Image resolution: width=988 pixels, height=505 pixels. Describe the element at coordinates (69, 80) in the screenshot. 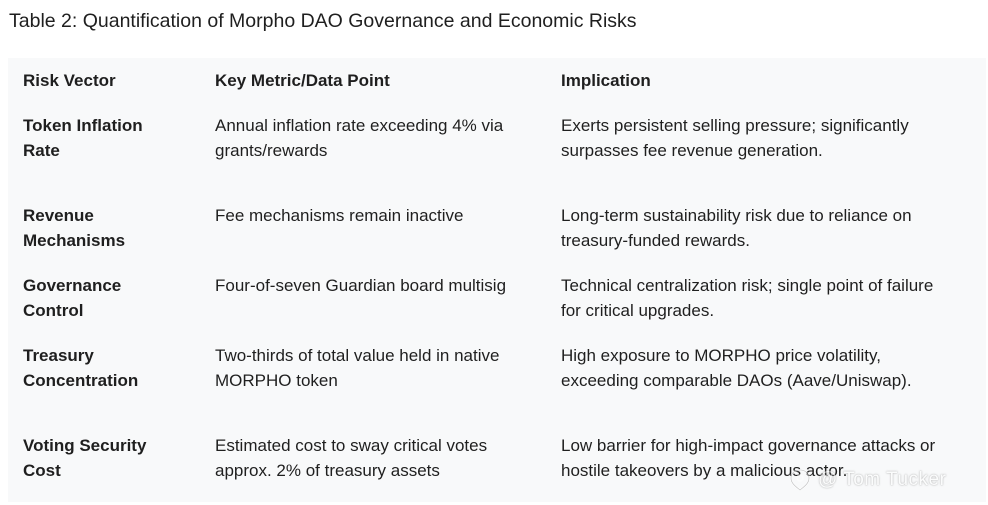

I see `header-risk-vector: Risk Vector` at that location.